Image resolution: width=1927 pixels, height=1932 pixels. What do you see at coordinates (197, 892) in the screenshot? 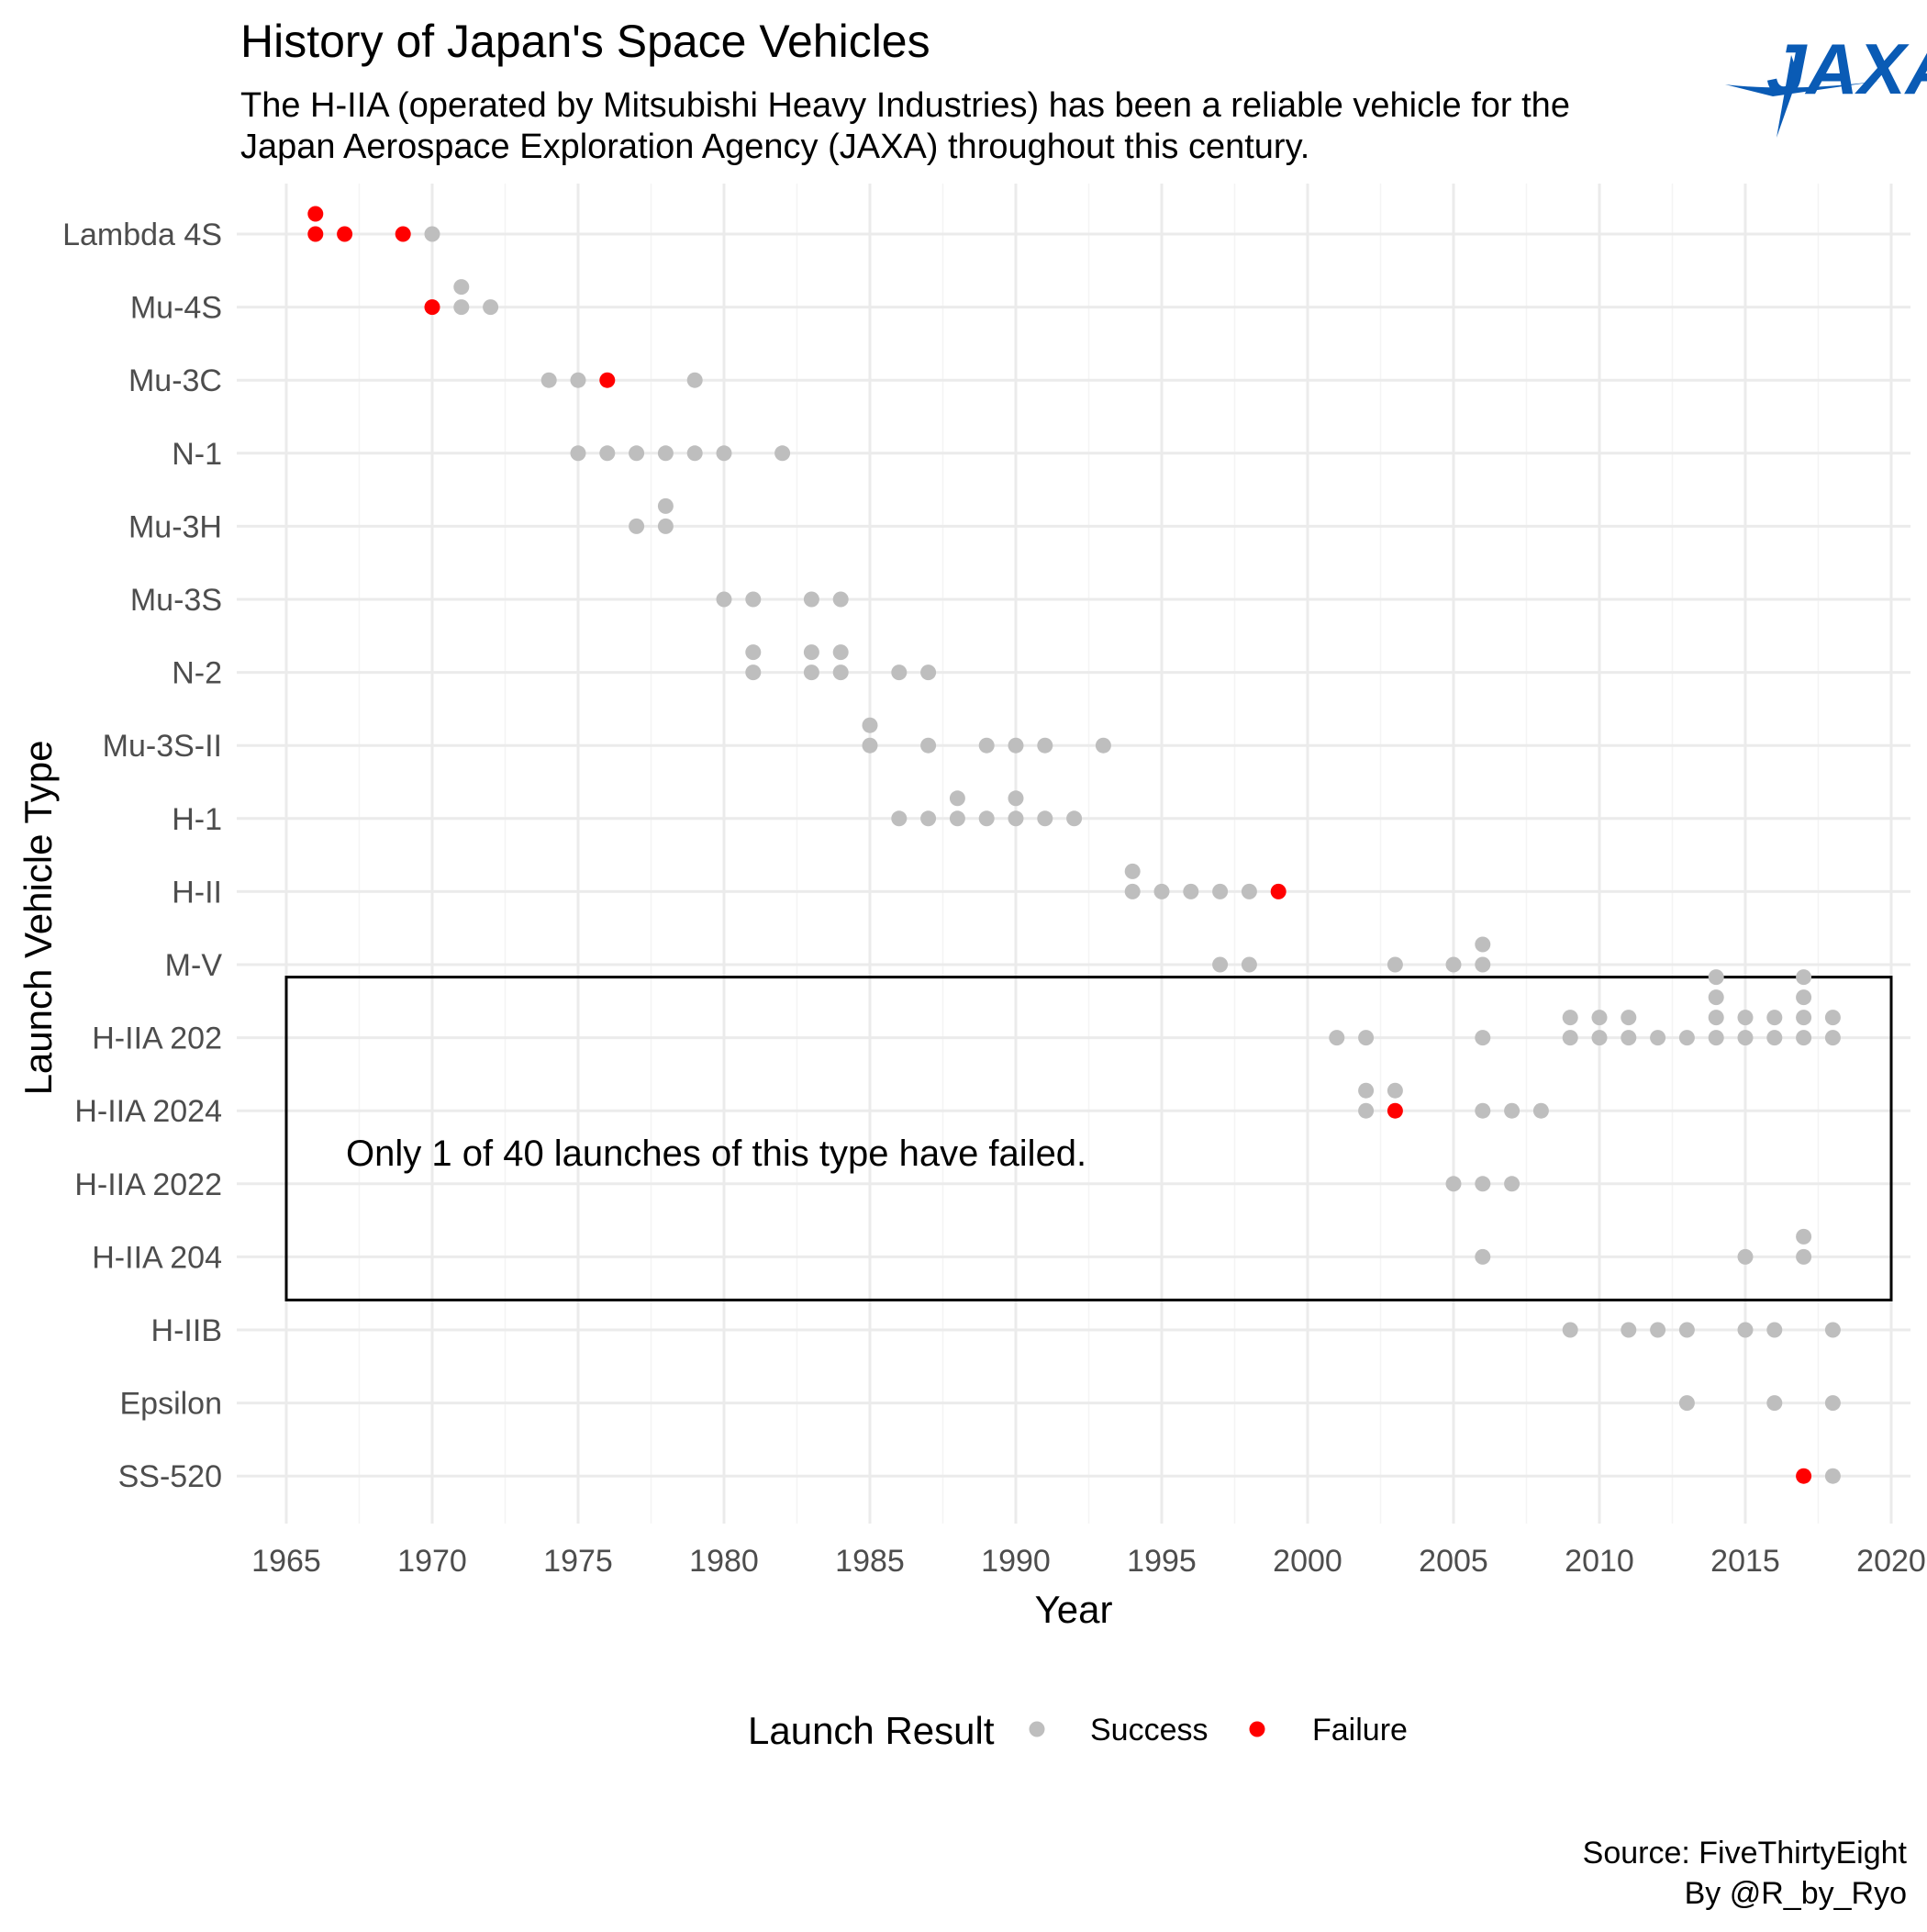
I see `y-tick-label: H-II` at bounding box center [197, 892].